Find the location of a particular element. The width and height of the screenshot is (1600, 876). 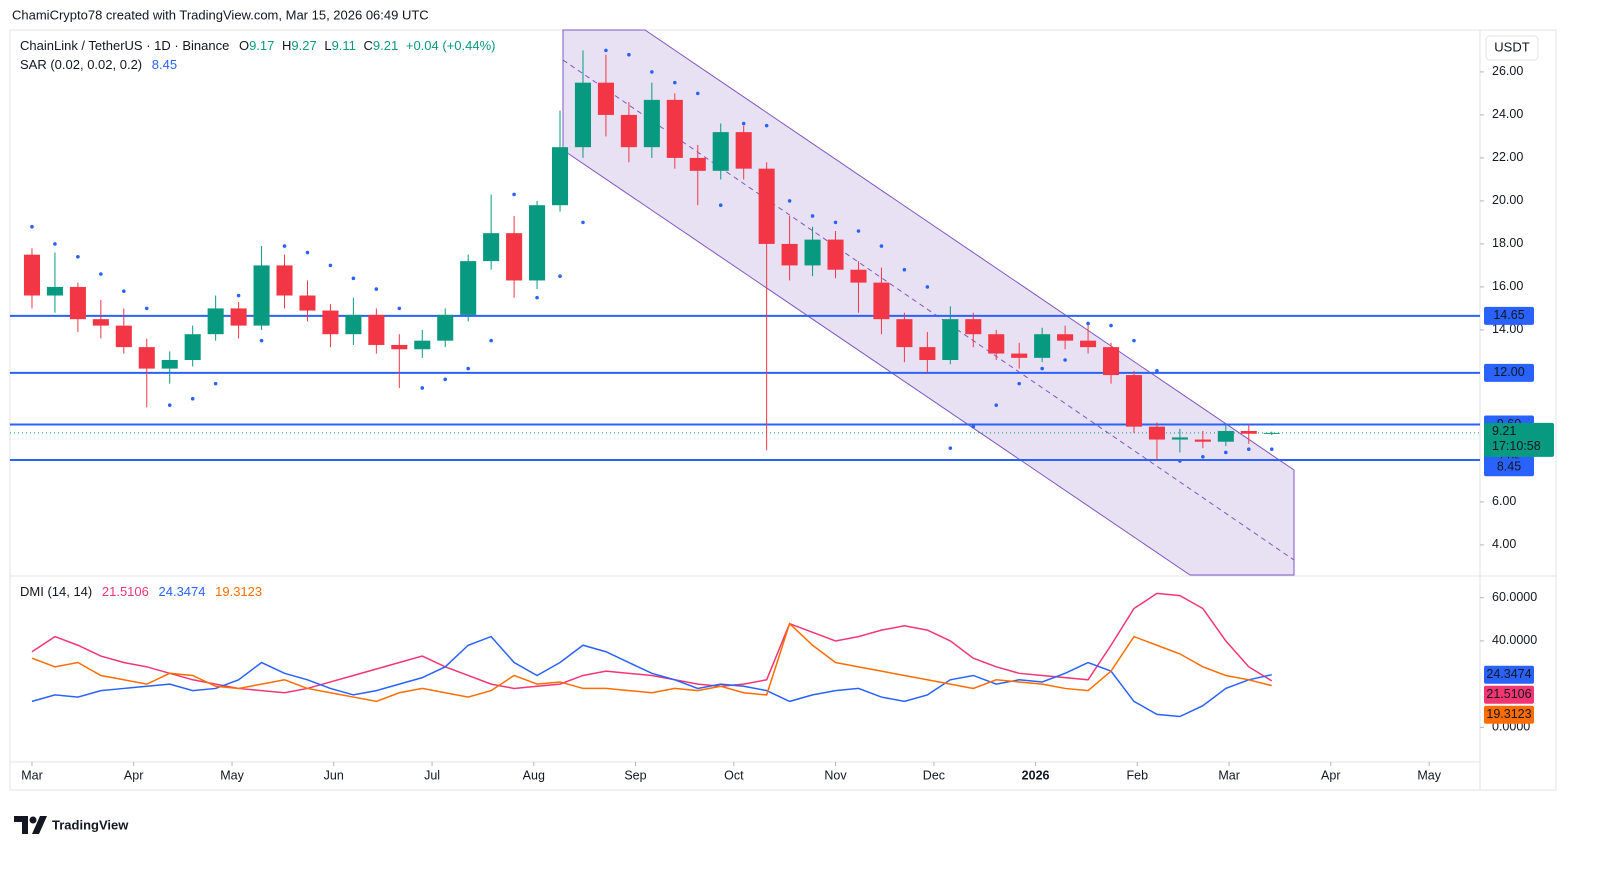

dmi-name: DMI (14, 14) is located at coordinates (56, 591).